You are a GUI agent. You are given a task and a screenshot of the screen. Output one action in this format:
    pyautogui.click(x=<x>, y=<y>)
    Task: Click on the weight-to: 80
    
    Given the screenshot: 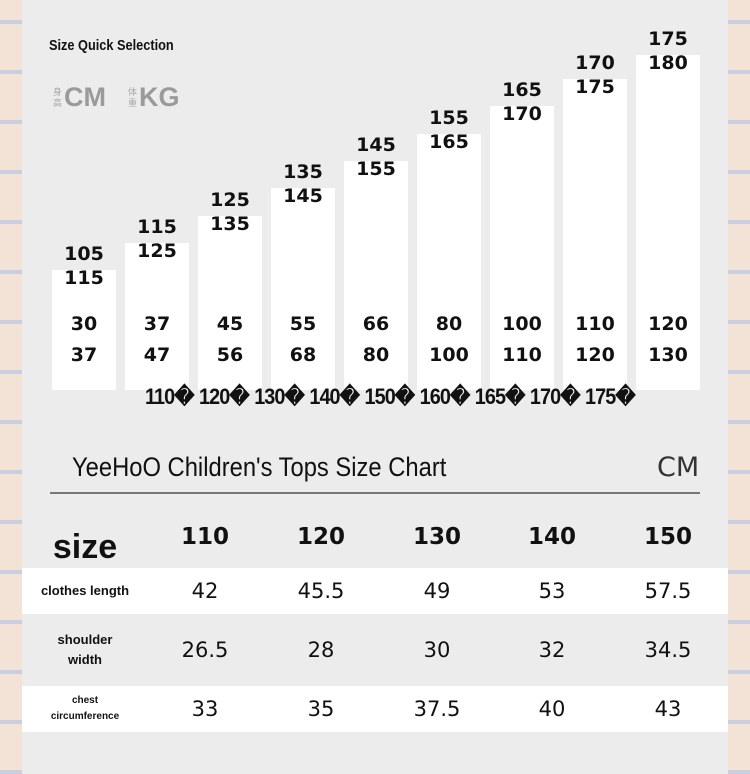 What is the action you would take?
    pyautogui.click(x=376, y=355)
    